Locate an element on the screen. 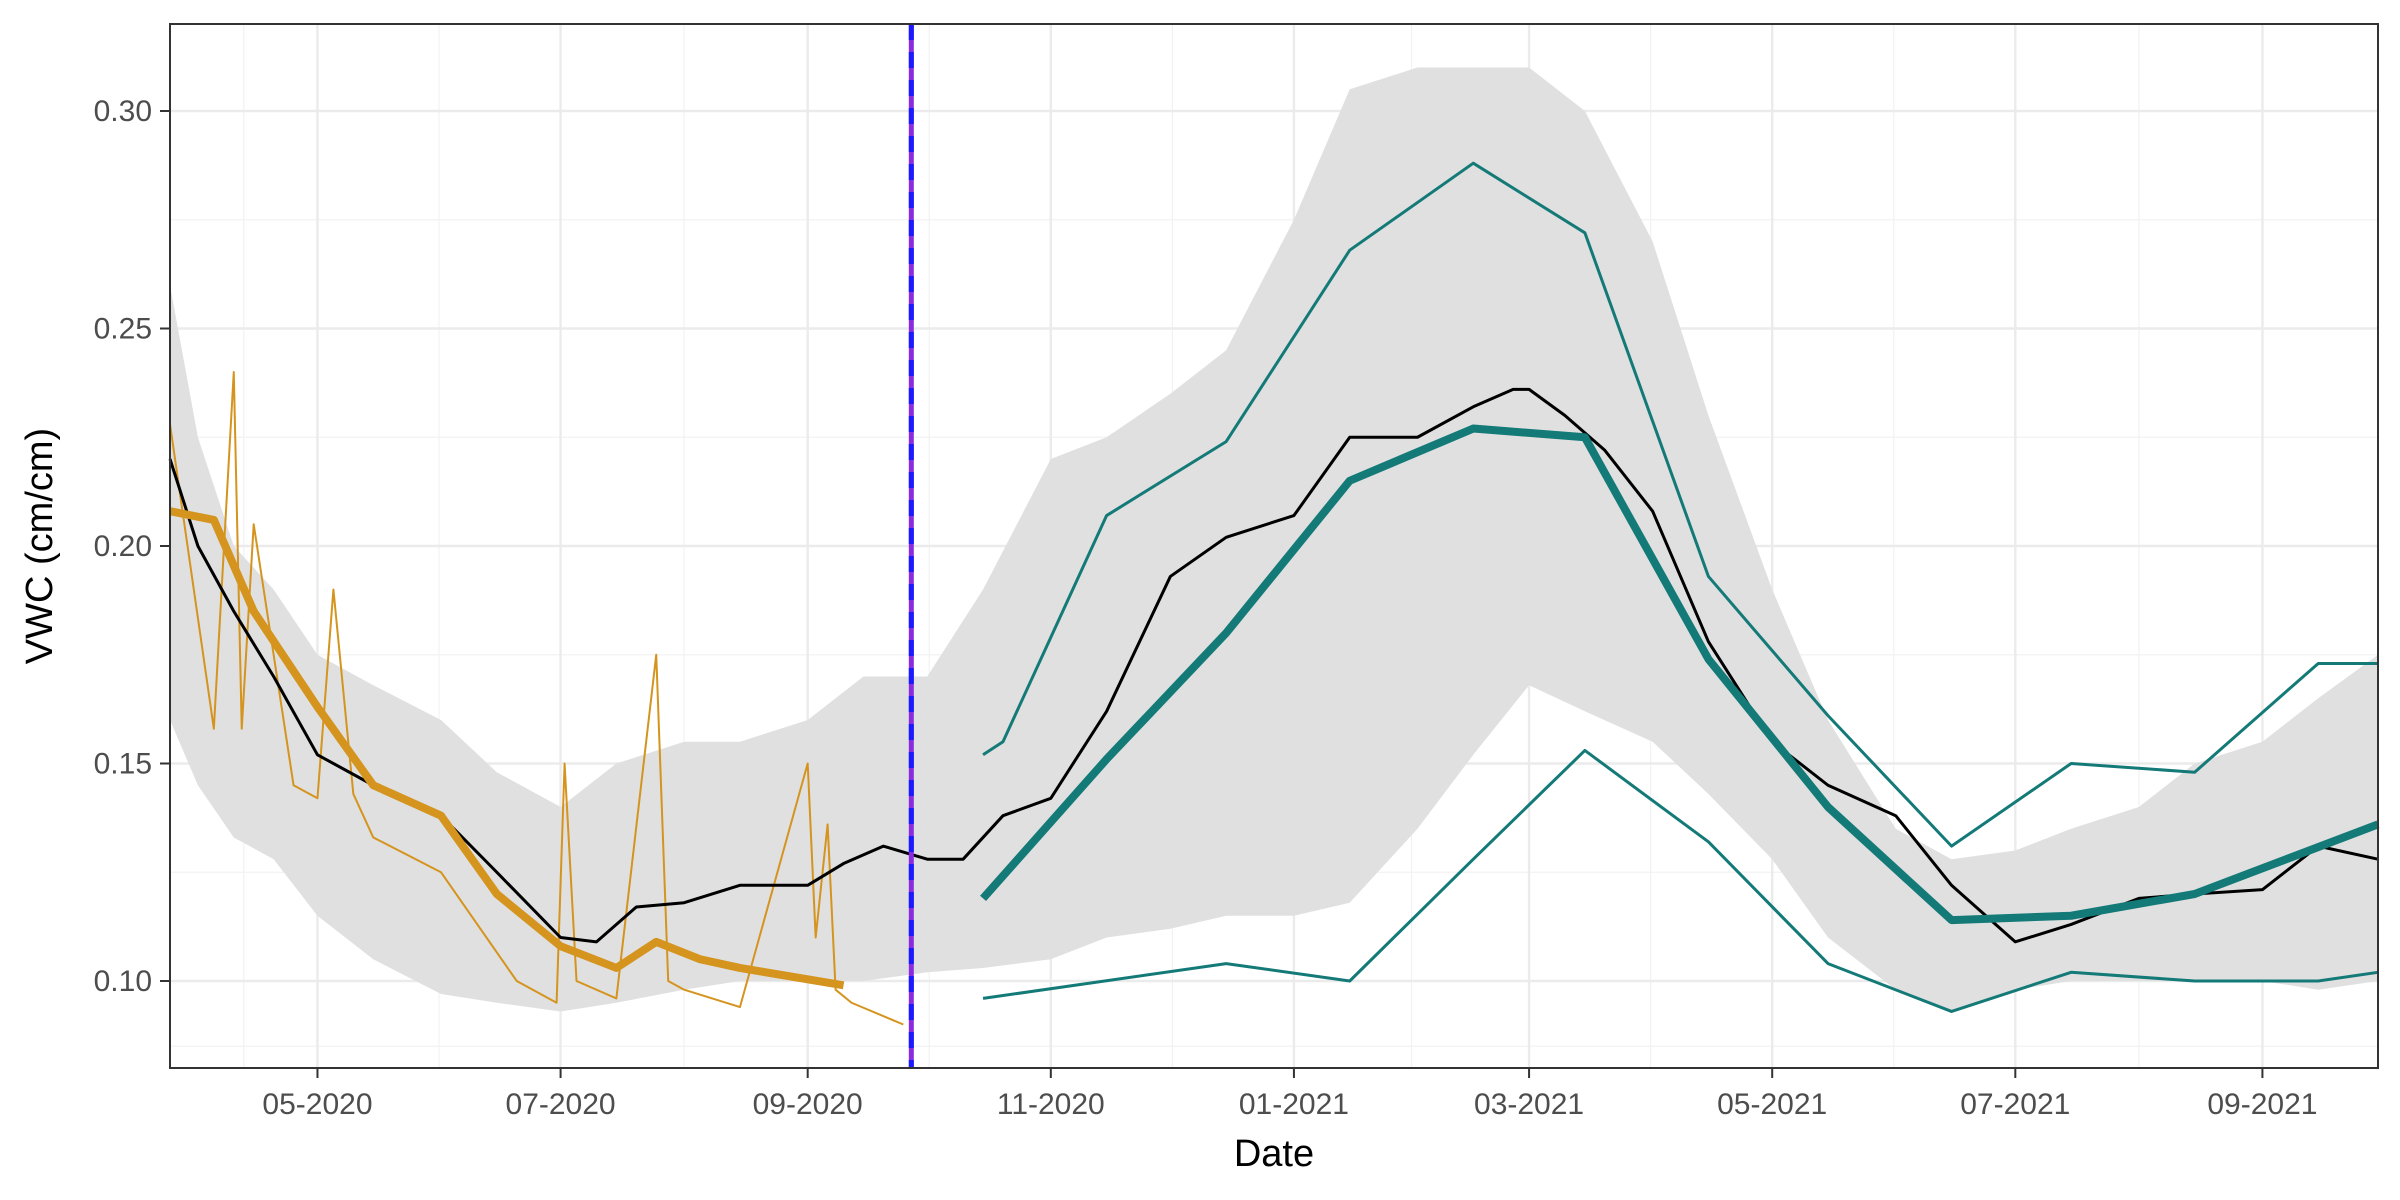 Image resolution: width=2400 pixels, height=1200 pixels. y-axis-title: VWC (cm/cm) is located at coordinates (40, 546).